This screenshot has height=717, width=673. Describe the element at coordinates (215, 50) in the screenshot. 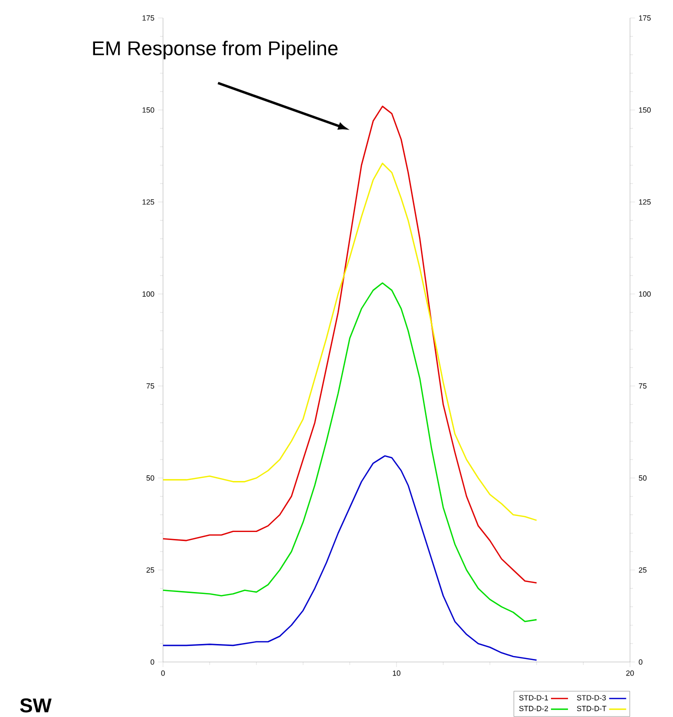

I see `annotation: EM Response from Pipeline` at that location.